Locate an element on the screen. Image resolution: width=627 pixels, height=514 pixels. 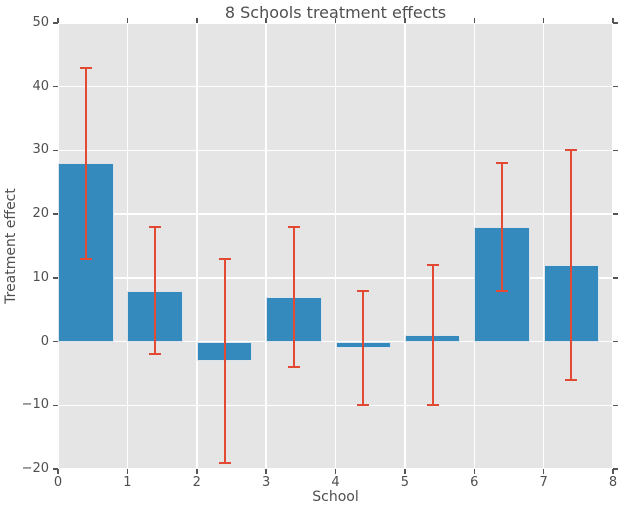
y-tick-label: 20 is located at coordinates (40, 214).